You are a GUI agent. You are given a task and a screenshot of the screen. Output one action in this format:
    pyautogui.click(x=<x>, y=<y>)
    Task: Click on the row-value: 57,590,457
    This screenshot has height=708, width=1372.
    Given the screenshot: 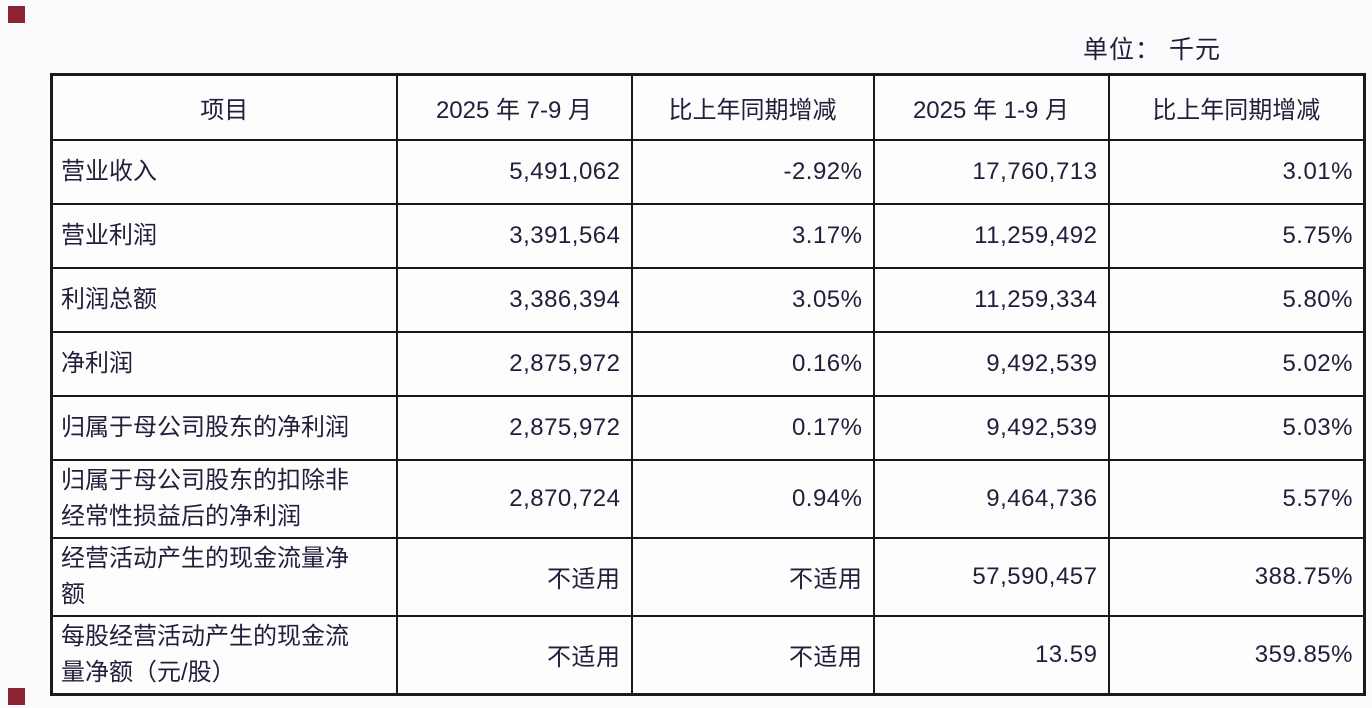 What is the action you would take?
    pyautogui.click(x=991, y=576)
    